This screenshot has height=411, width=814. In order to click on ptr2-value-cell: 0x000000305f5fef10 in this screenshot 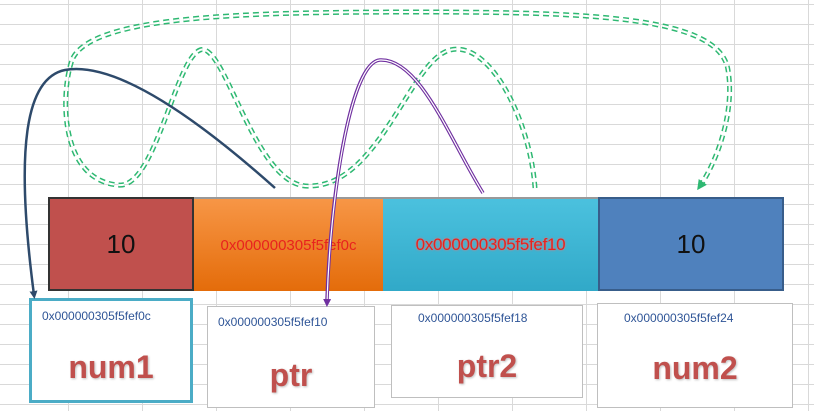, I will do `click(490, 244)`.